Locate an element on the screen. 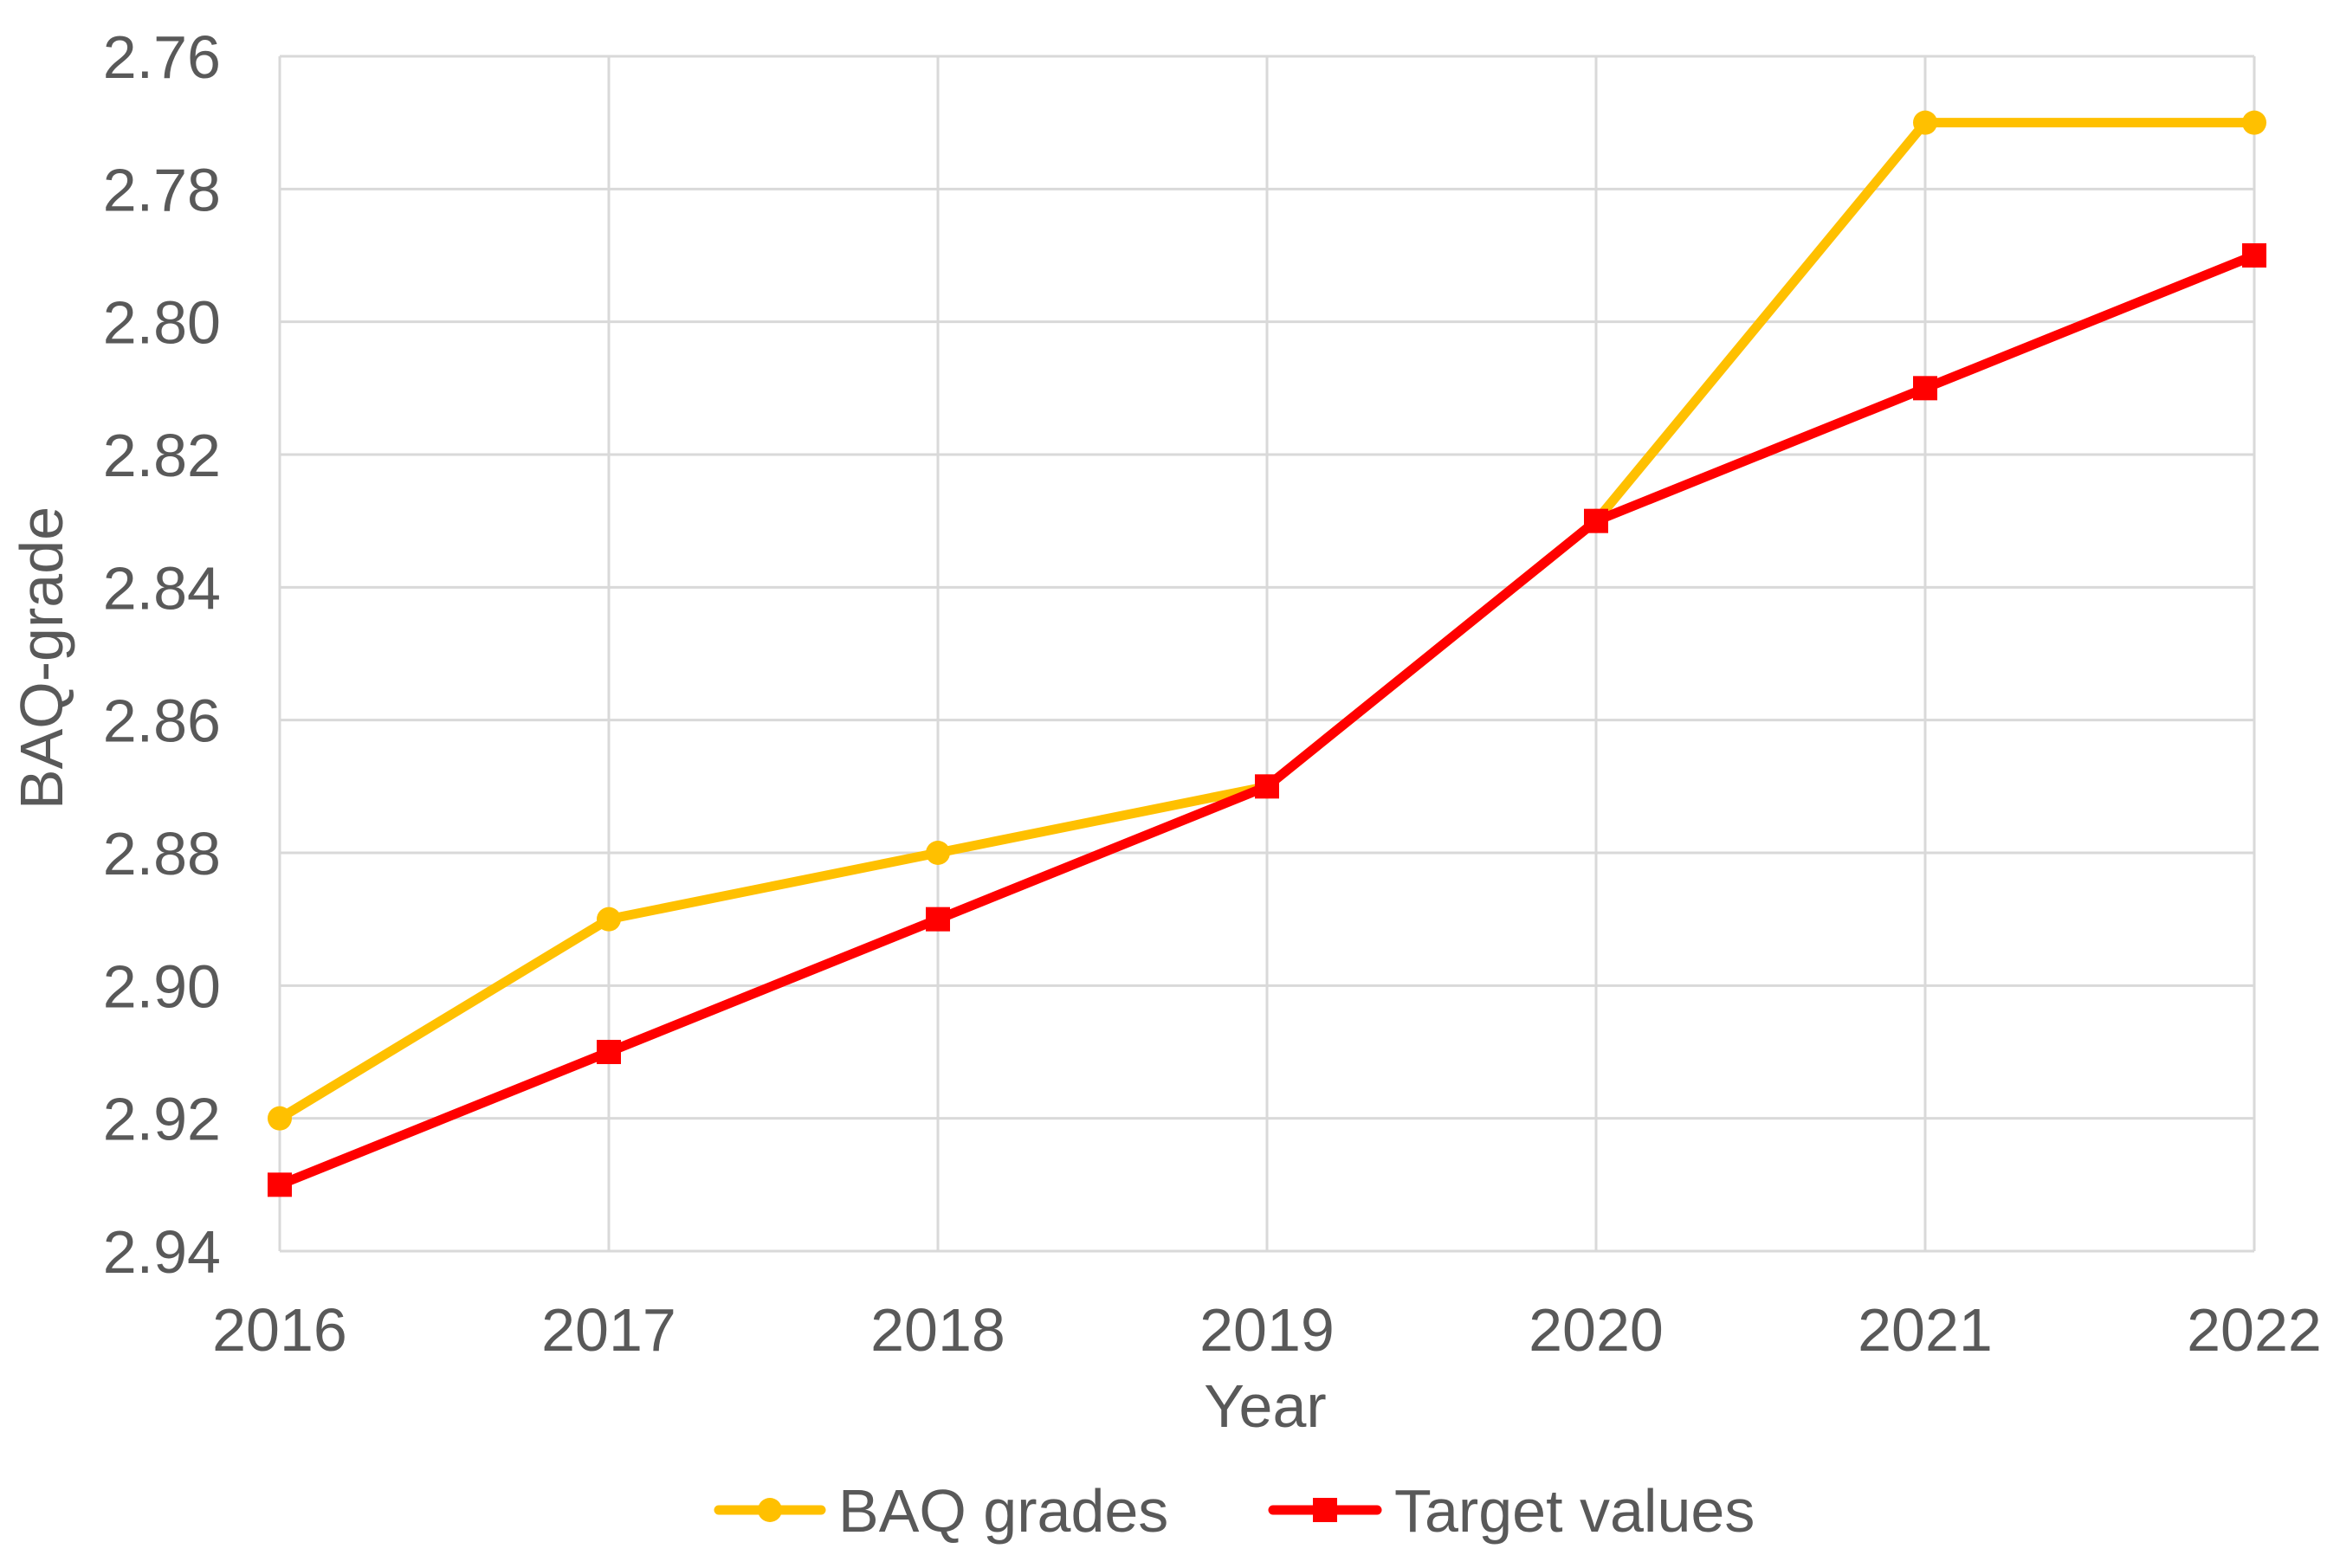 Image resolution: width=2340 pixels, height=1568 pixels. x-axis-title: Year is located at coordinates (1265, 1406).